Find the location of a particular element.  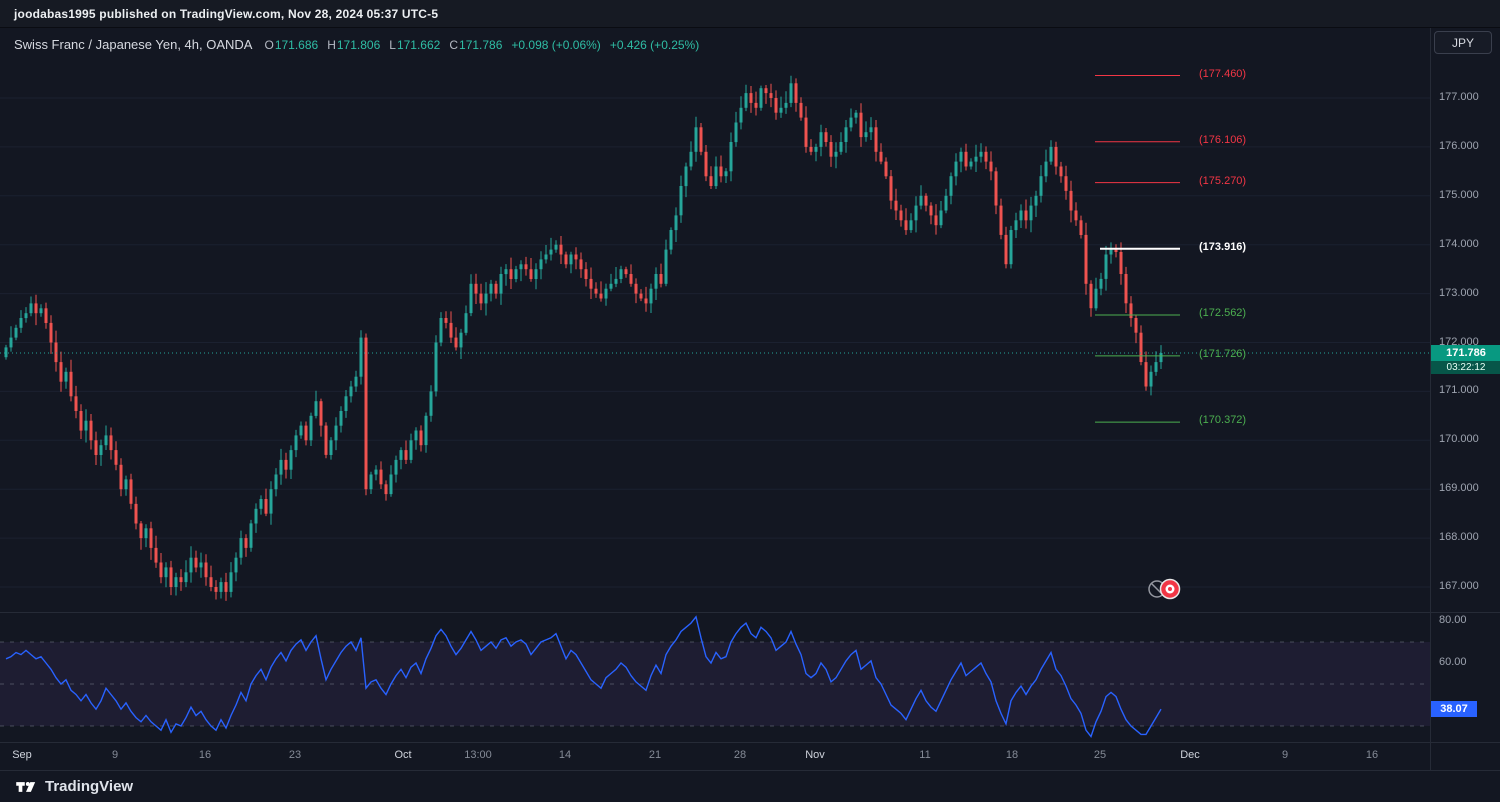

price-level-label: (172.562) is located at coordinates (1223, 313).